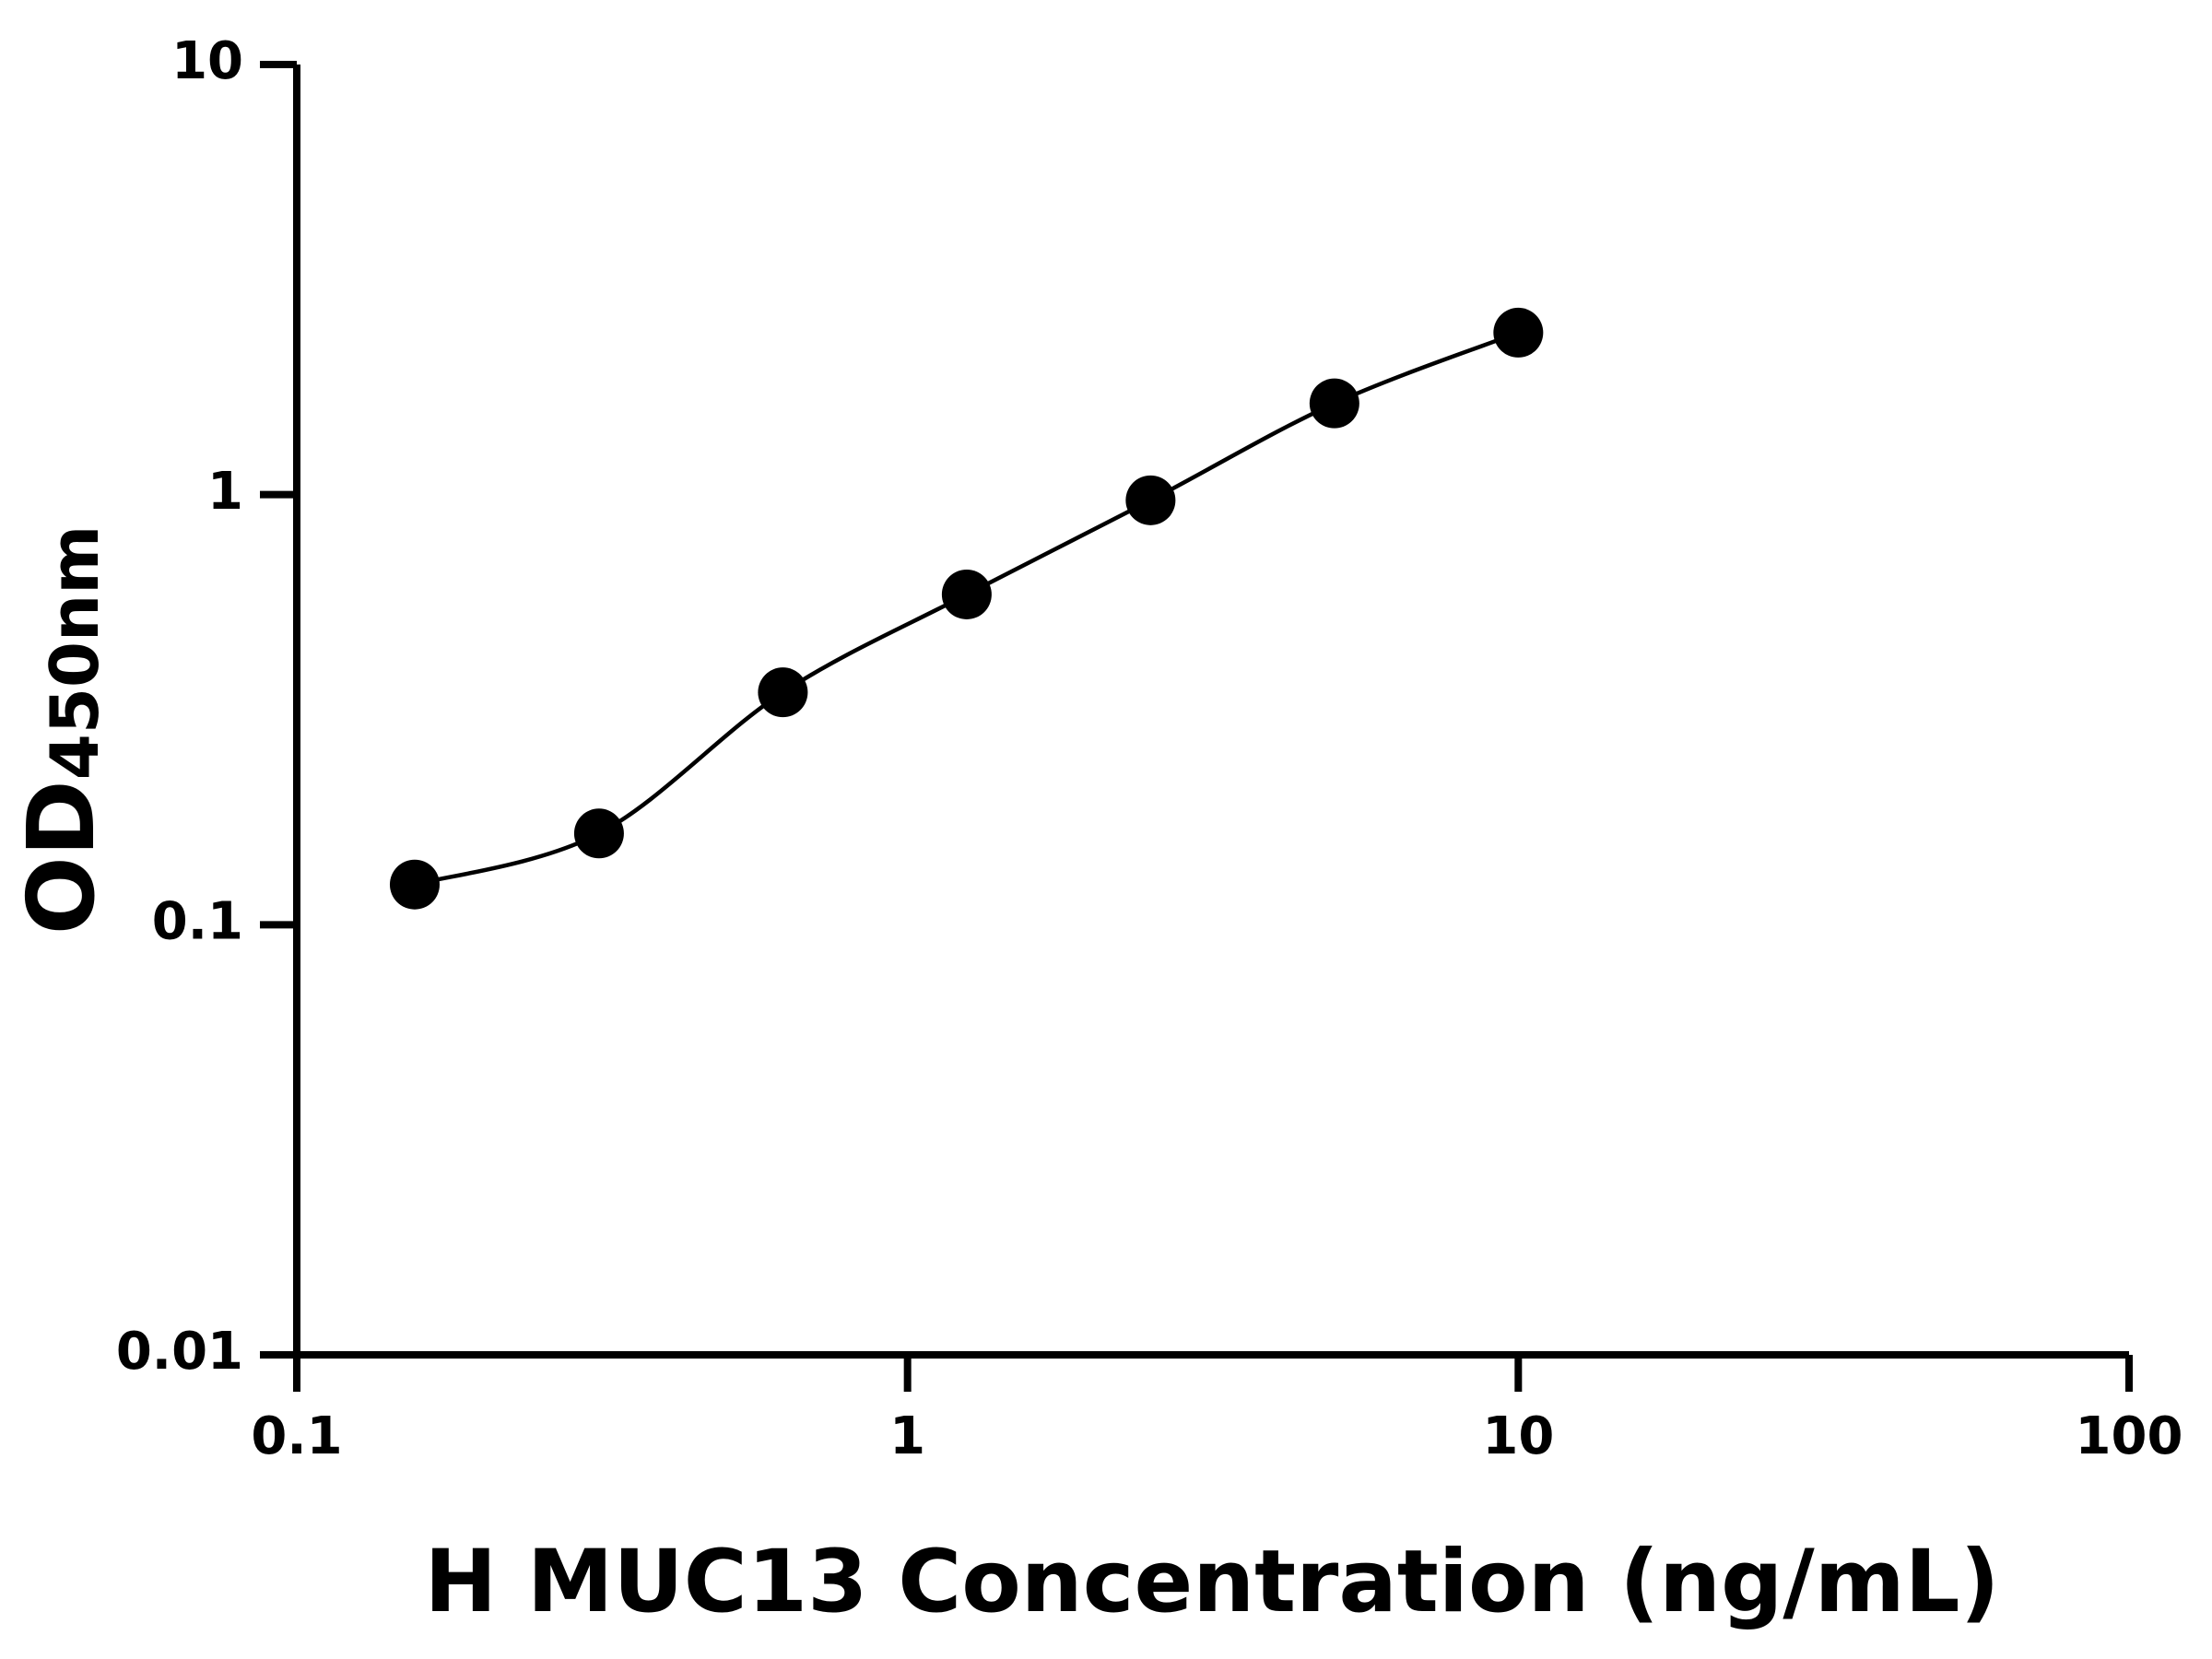 The image size is (2212, 1659). What do you see at coordinates (197, 921) in the screenshot?
I see `y-tick-label: 0.1` at bounding box center [197, 921].